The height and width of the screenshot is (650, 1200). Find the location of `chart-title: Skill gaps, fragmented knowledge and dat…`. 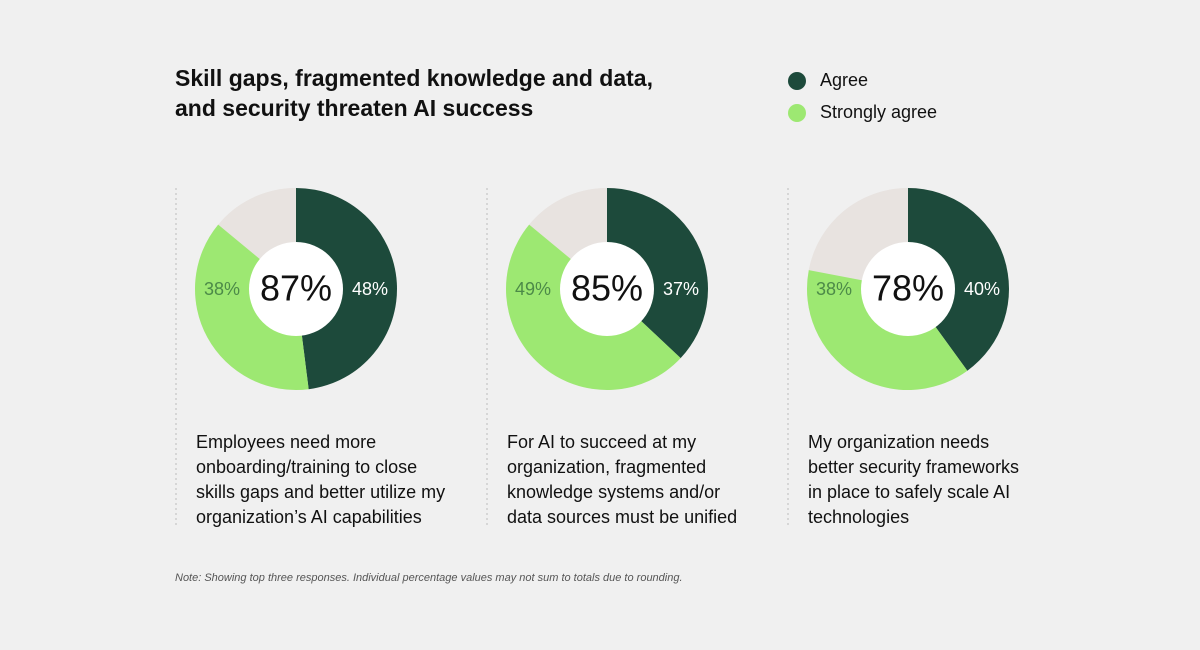

chart-title: Skill gaps, fragmented knowledge and dat… is located at coordinates (414, 78).